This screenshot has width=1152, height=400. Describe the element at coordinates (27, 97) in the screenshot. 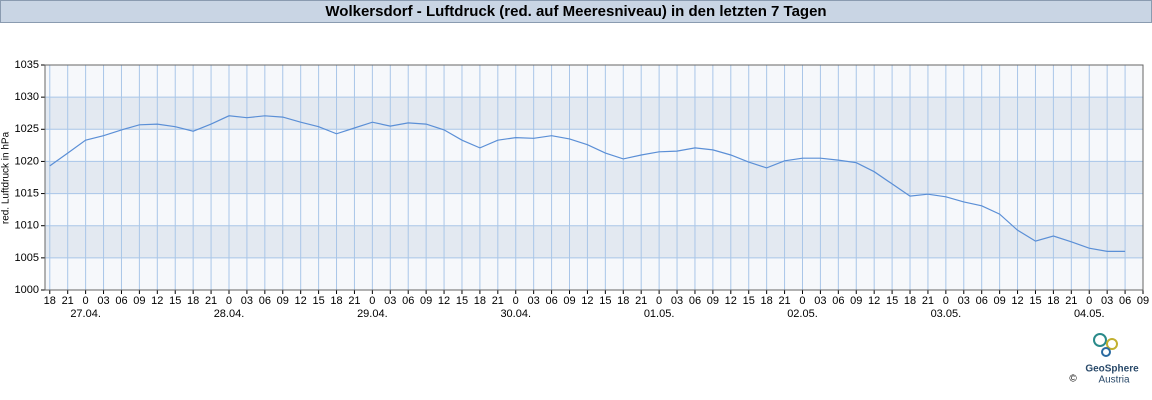

I see `y-tick-label: 1030` at that location.